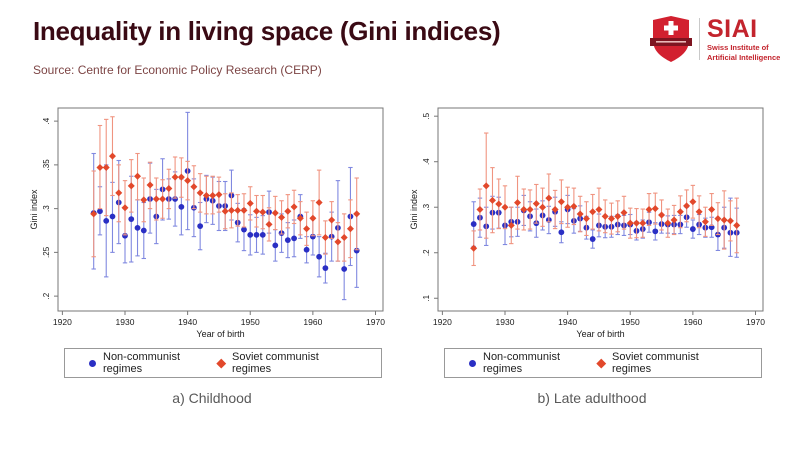 Image resolution: width=800 pixels, height=450 pixels. I want to click on logo-acronym: SIAI, so click(732, 29).